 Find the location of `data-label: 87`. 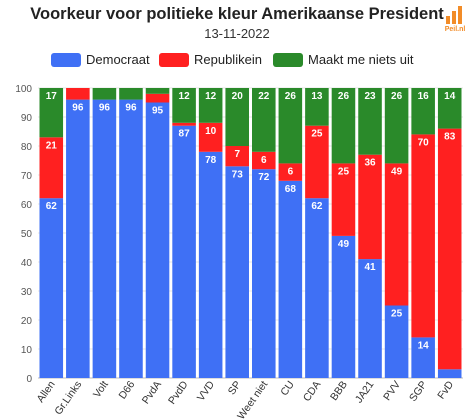

data-label: 87 is located at coordinates (185, 134).